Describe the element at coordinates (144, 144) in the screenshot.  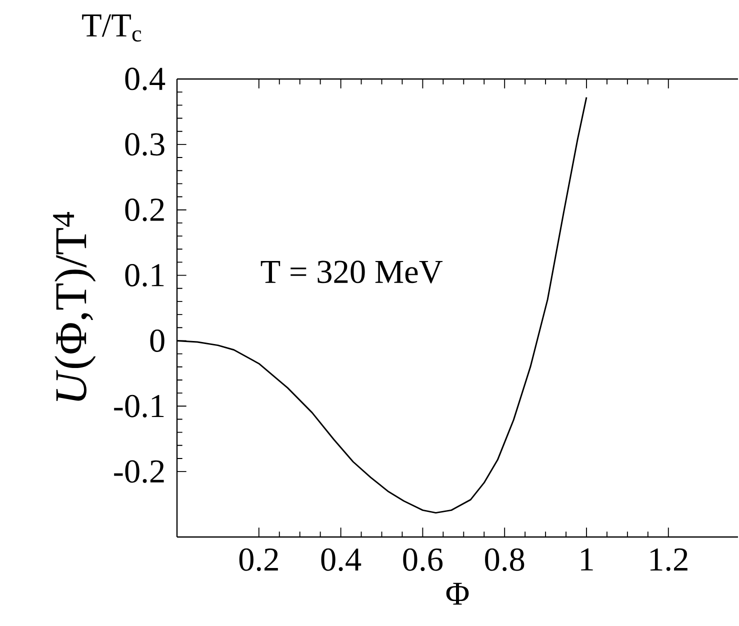
I see `y-tick-label: 0.3` at that location.